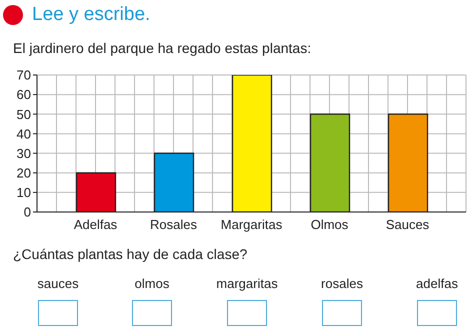  What do you see at coordinates (23, 134) in the screenshot?
I see `y-tick-label: 40` at bounding box center [23, 134].